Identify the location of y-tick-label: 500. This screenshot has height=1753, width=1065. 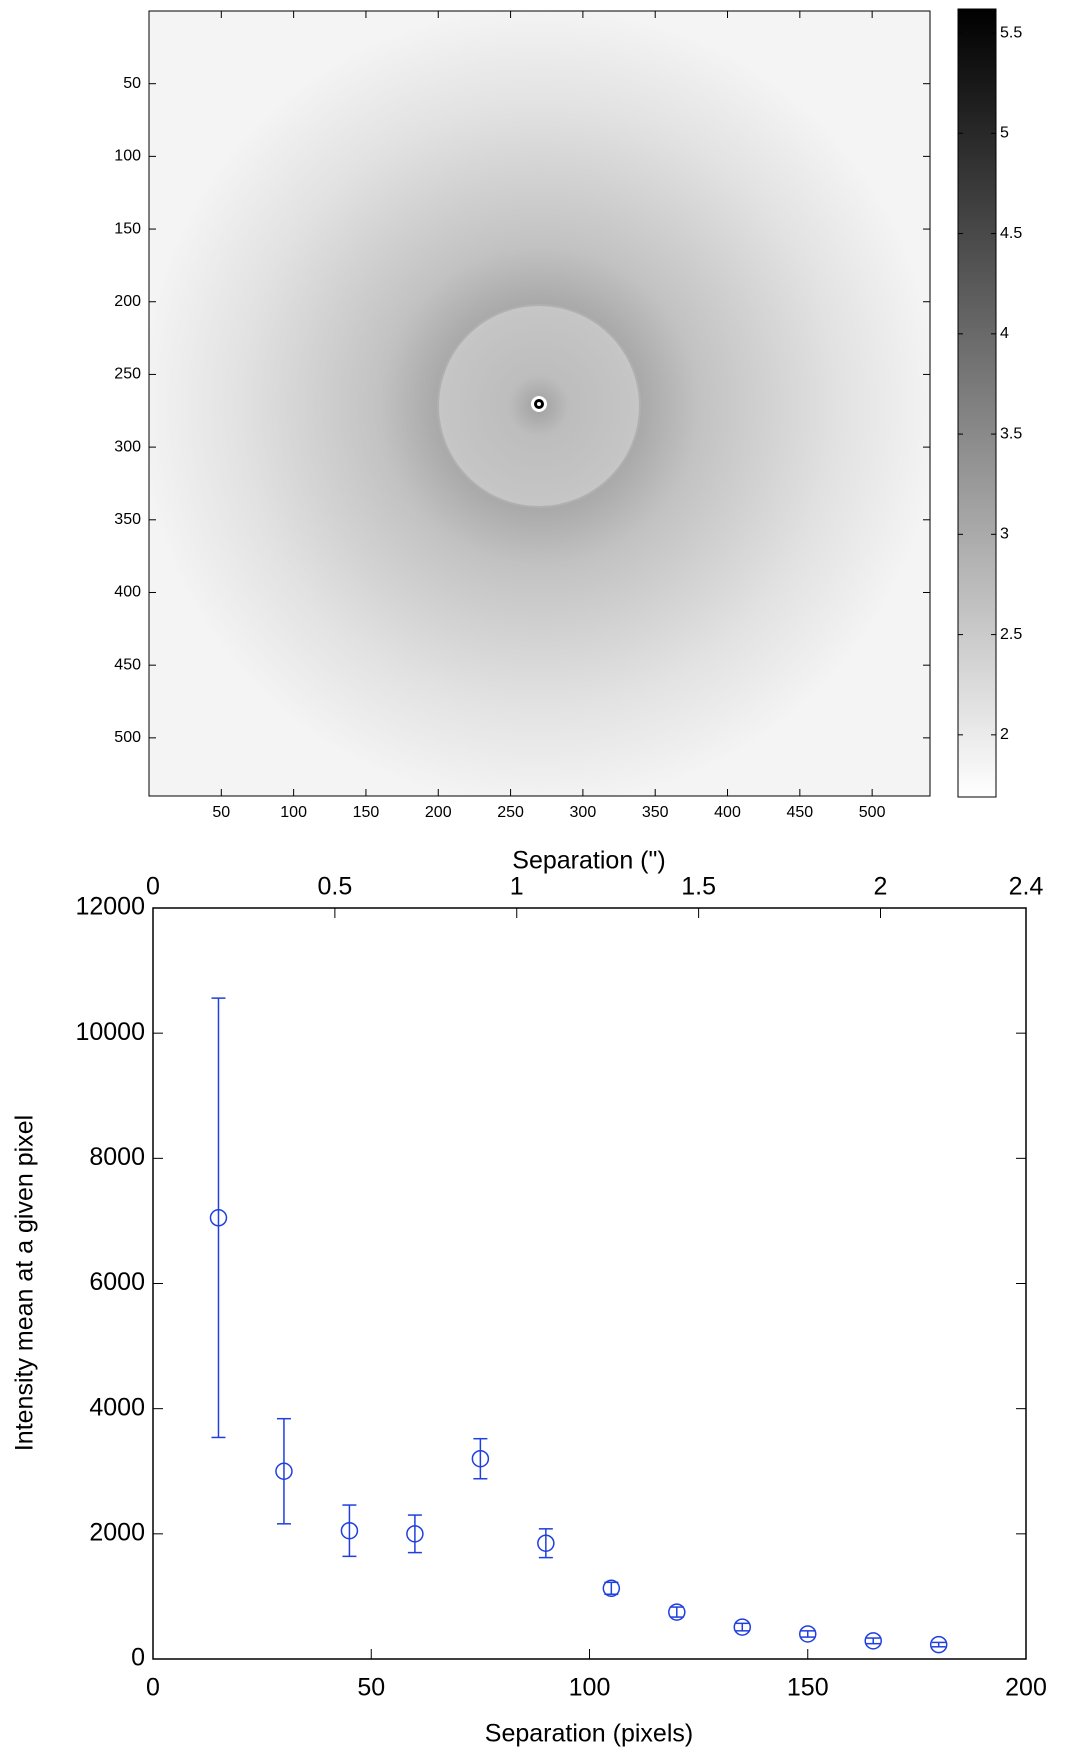
(127, 737).